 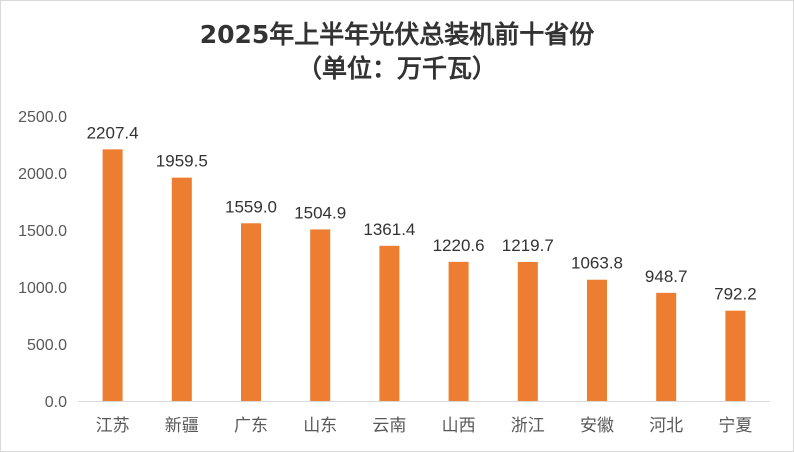 What do you see at coordinates (424, 426) in the screenshot?
I see `x-axis-ticks: 江苏 新疆 广东 山东 云南 山西 浙江 安徽 河北 宁夏` at bounding box center [424, 426].